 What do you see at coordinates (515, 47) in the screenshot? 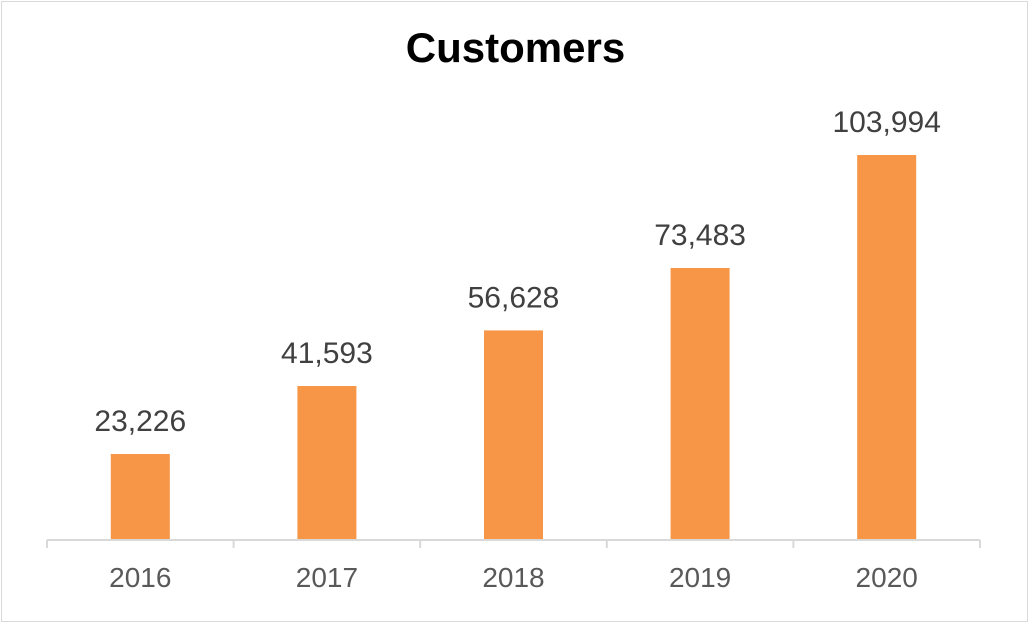
I see `chart-title: Customers` at bounding box center [515, 47].